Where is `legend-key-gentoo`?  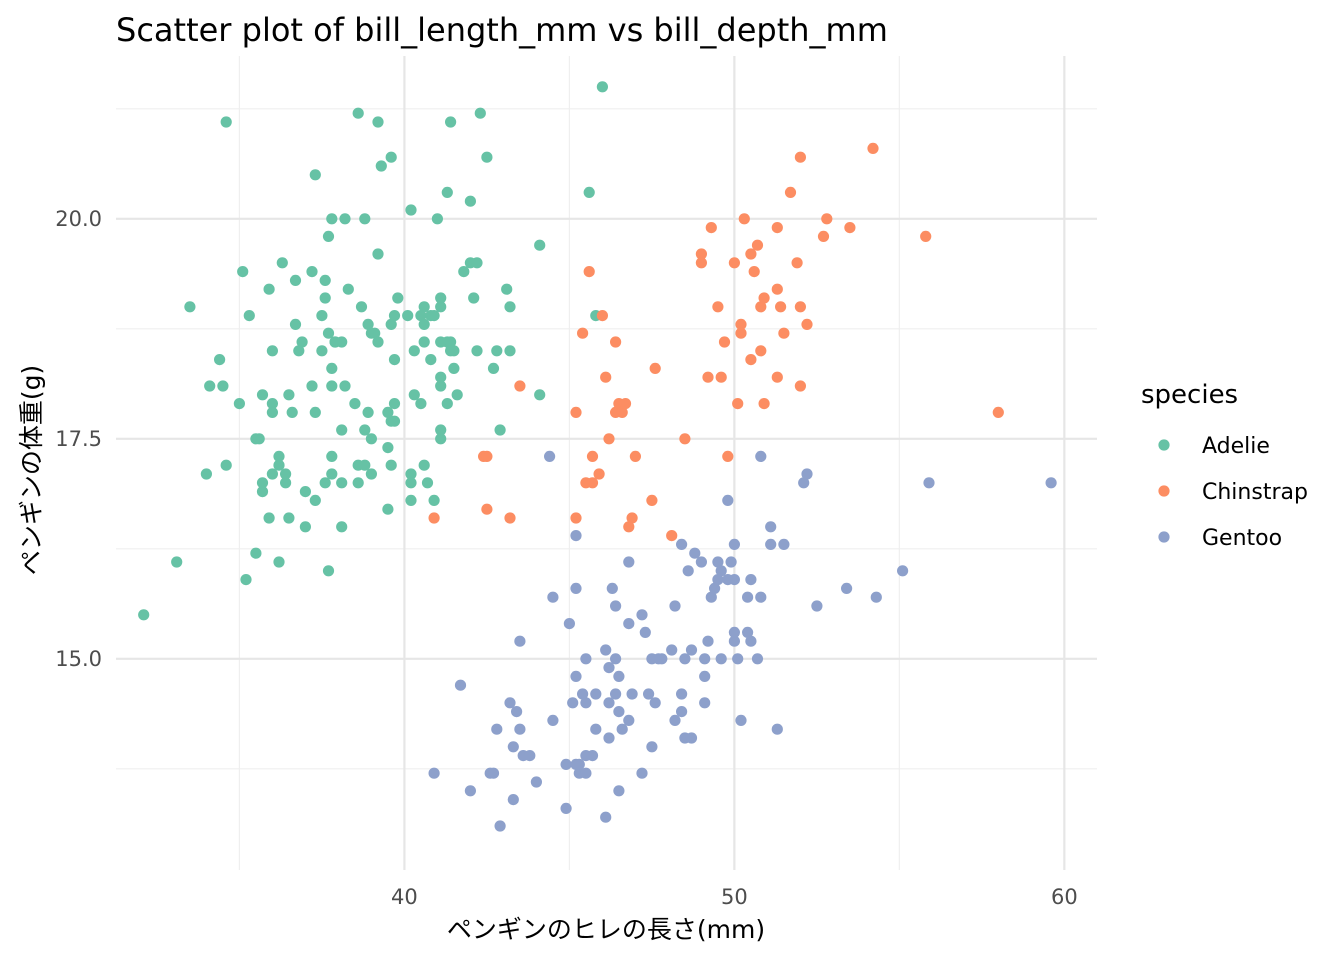
legend-key-gentoo is located at coordinates (1164, 537).